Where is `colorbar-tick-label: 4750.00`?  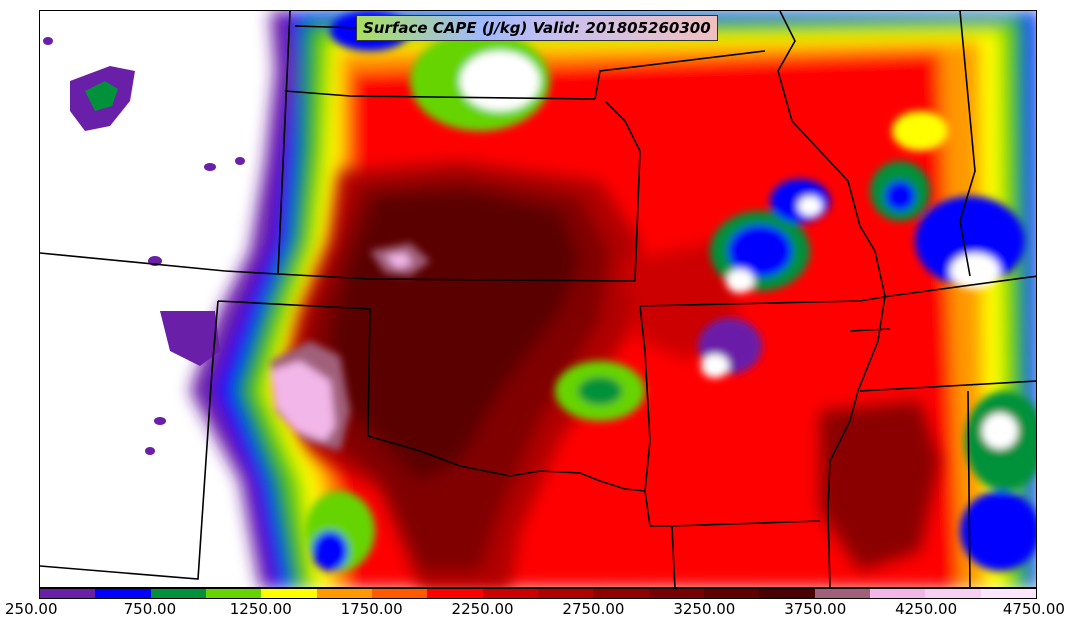 colorbar-tick-label: 4750.00 is located at coordinates (1033, 609).